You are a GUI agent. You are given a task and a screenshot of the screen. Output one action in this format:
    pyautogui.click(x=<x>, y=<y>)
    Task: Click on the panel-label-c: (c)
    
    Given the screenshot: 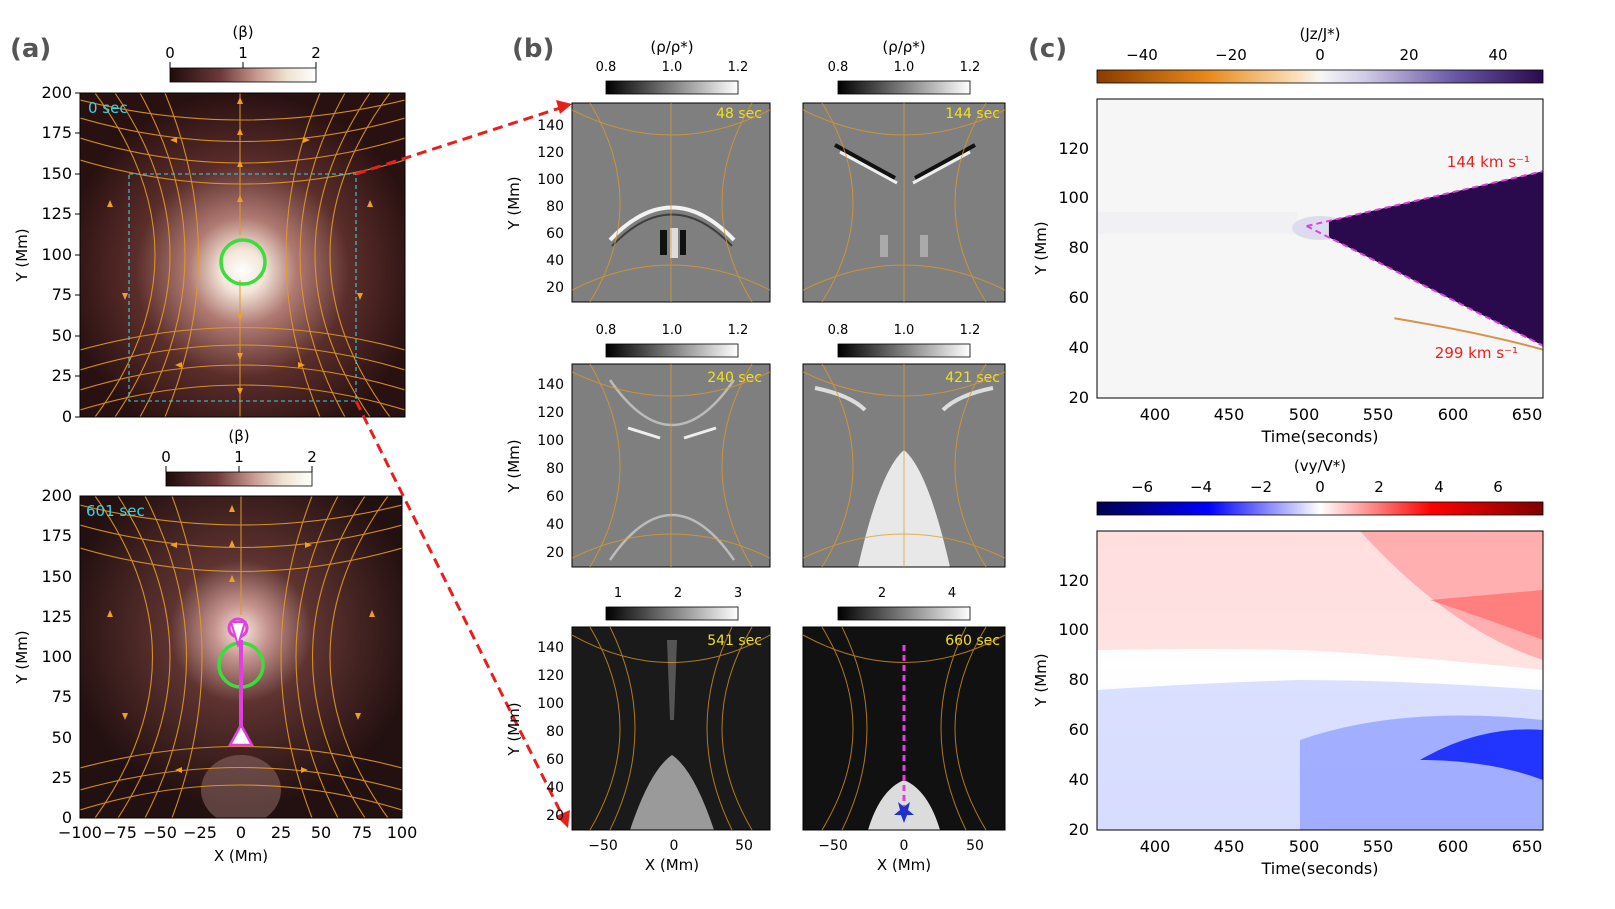 What is the action you would take?
    pyautogui.click(x=1047, y=49)
    